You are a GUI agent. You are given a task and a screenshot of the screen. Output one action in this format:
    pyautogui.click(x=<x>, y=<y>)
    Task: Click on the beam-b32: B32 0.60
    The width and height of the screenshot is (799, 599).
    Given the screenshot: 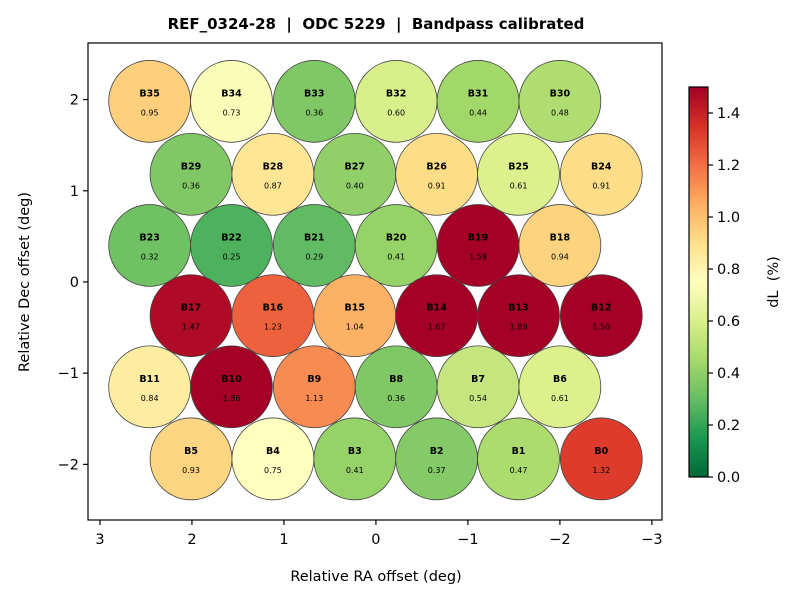 What is the action you would take?
    pyautogui.click(x=396, y=101)
    